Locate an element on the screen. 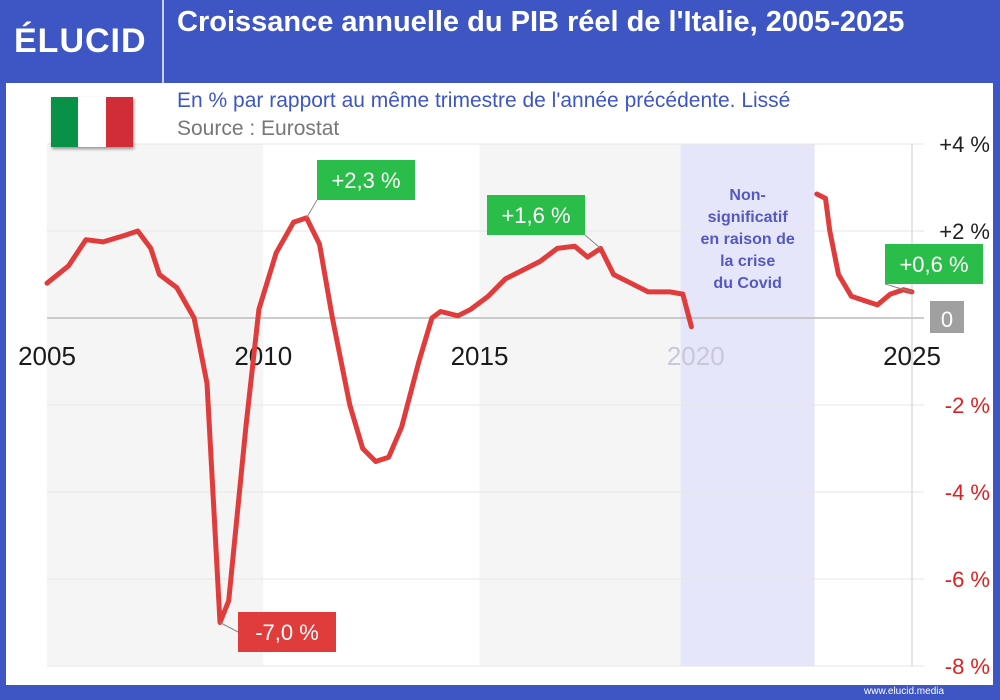  covid-note: Non- is located at coordinates (747, 195).